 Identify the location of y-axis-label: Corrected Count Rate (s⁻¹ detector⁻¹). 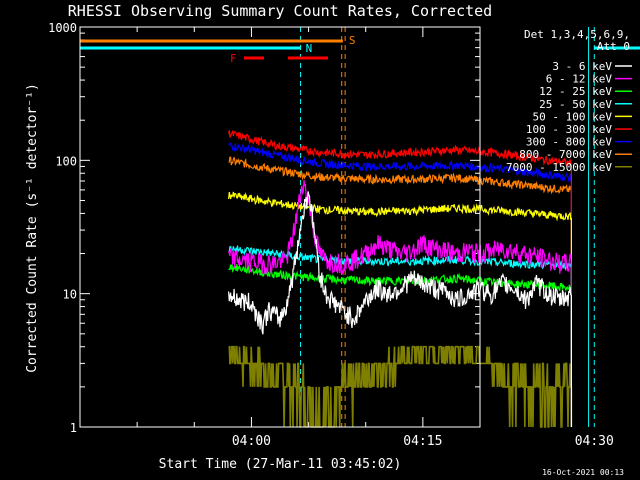
(32, 228).